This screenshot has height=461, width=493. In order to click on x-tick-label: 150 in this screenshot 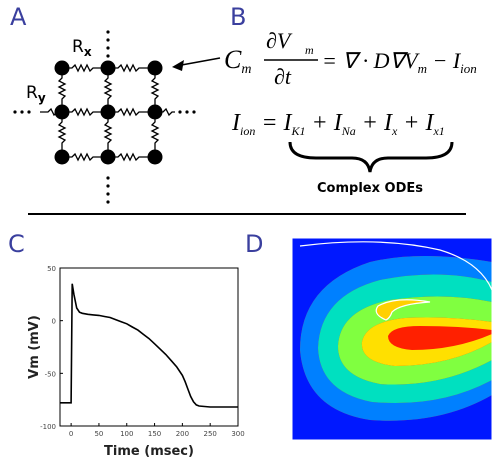, I will do `click(154, 434)`.